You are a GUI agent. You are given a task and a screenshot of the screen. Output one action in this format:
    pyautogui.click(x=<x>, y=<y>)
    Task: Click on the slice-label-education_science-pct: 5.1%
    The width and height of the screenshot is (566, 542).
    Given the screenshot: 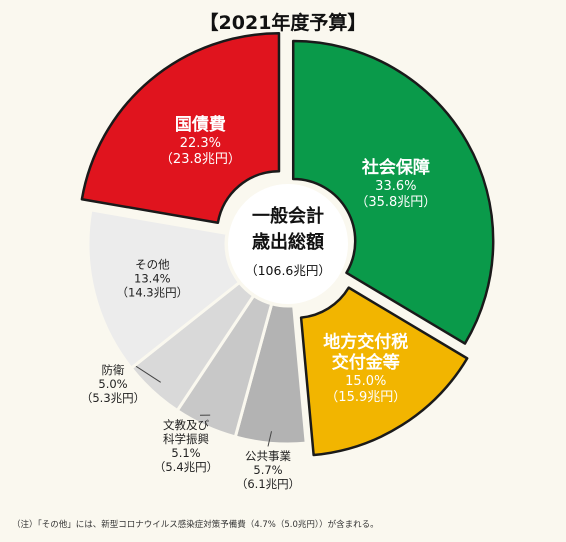 What is the action you would take?
    pyautogui.click(x=185, y=453)
    